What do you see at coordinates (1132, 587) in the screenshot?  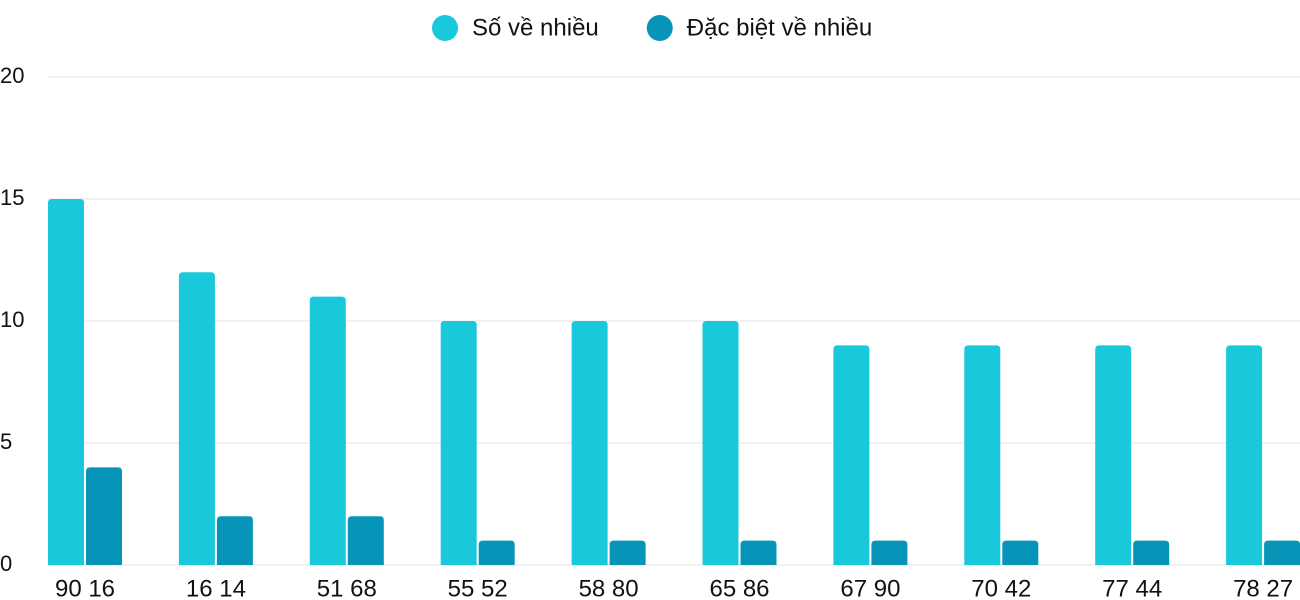 I see `x-tick-label: 77 44` at bounding box center [1132, 587].